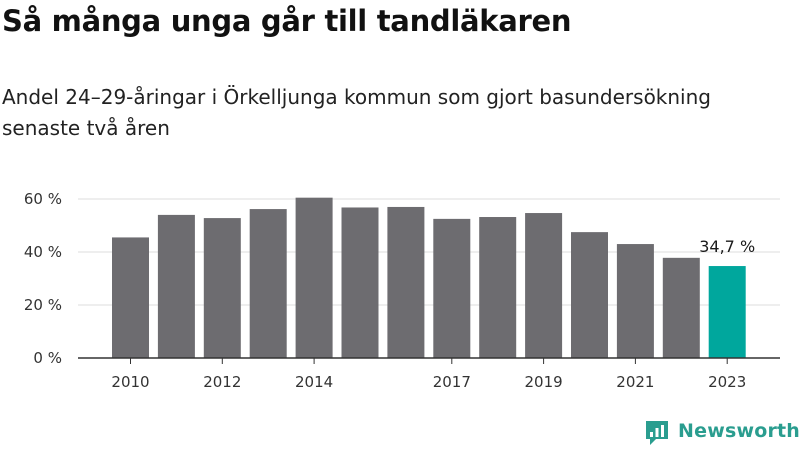 This screenshot has height=450, width=800. What do you see at coordinates (452, 382) in the screenshot?
I see `x-tick-label: 2017` at bounding box center [452, 382].